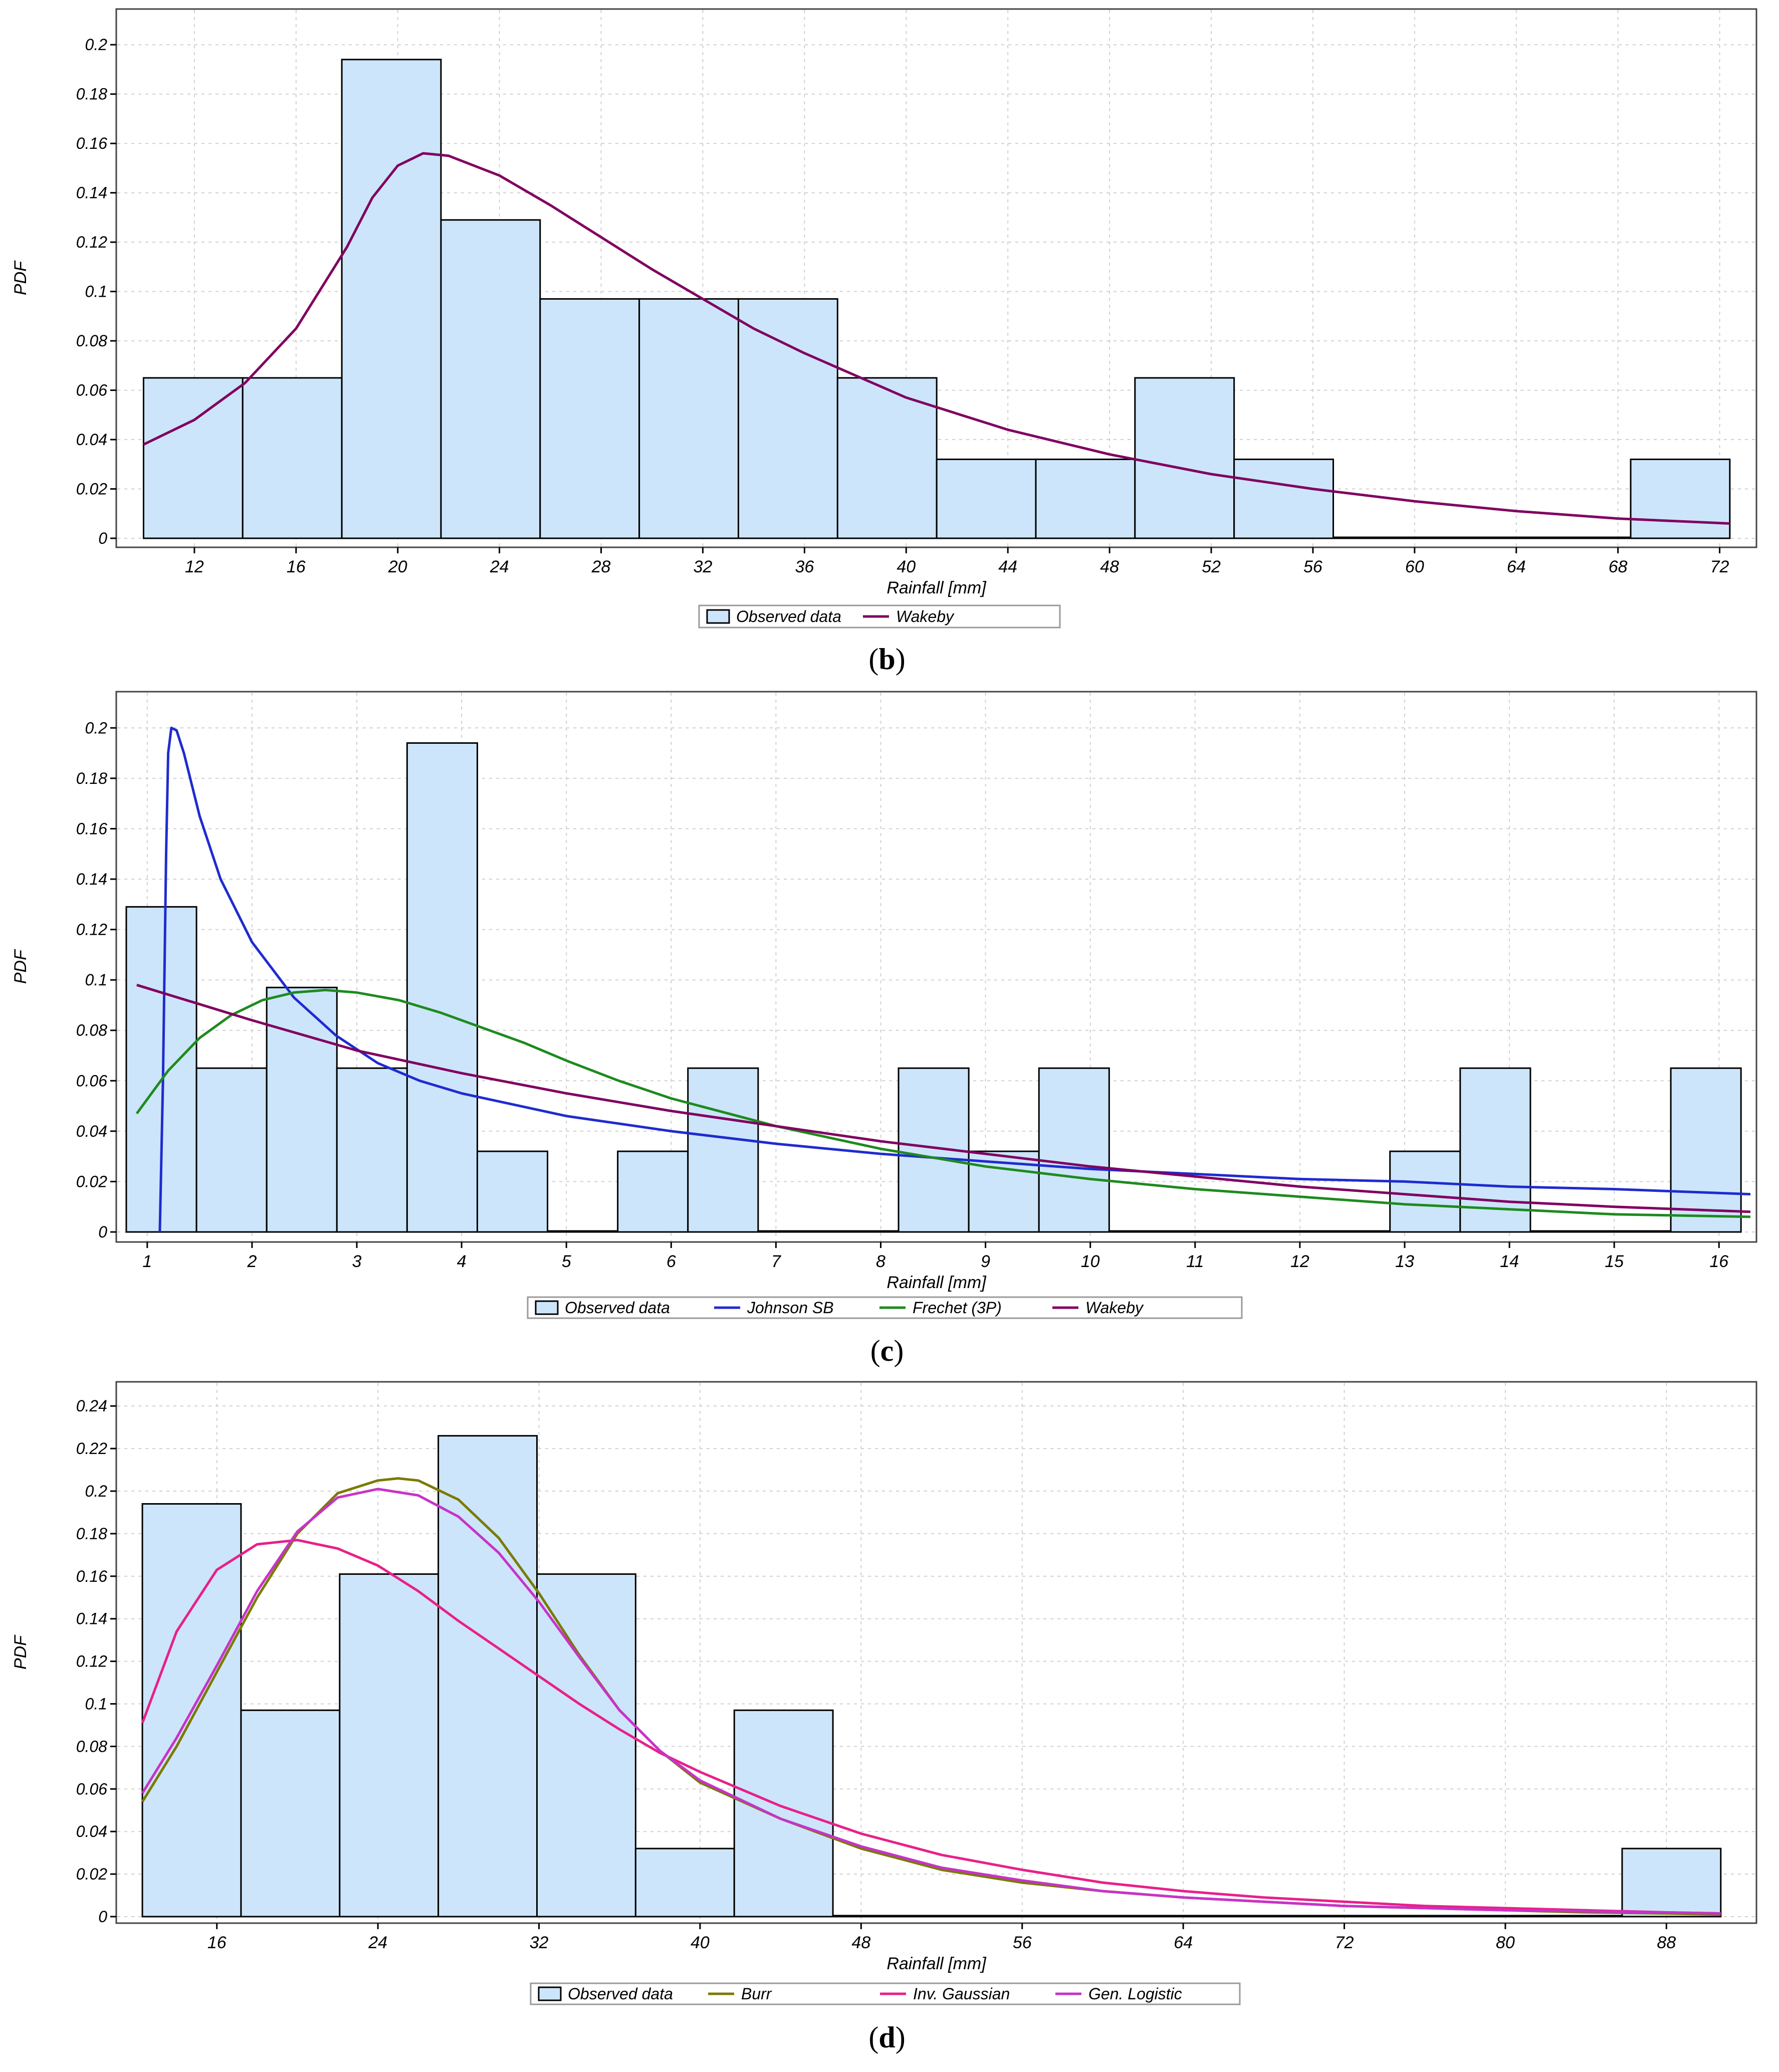  I want to click on x-tick-label: 56, so click(1312, 566).